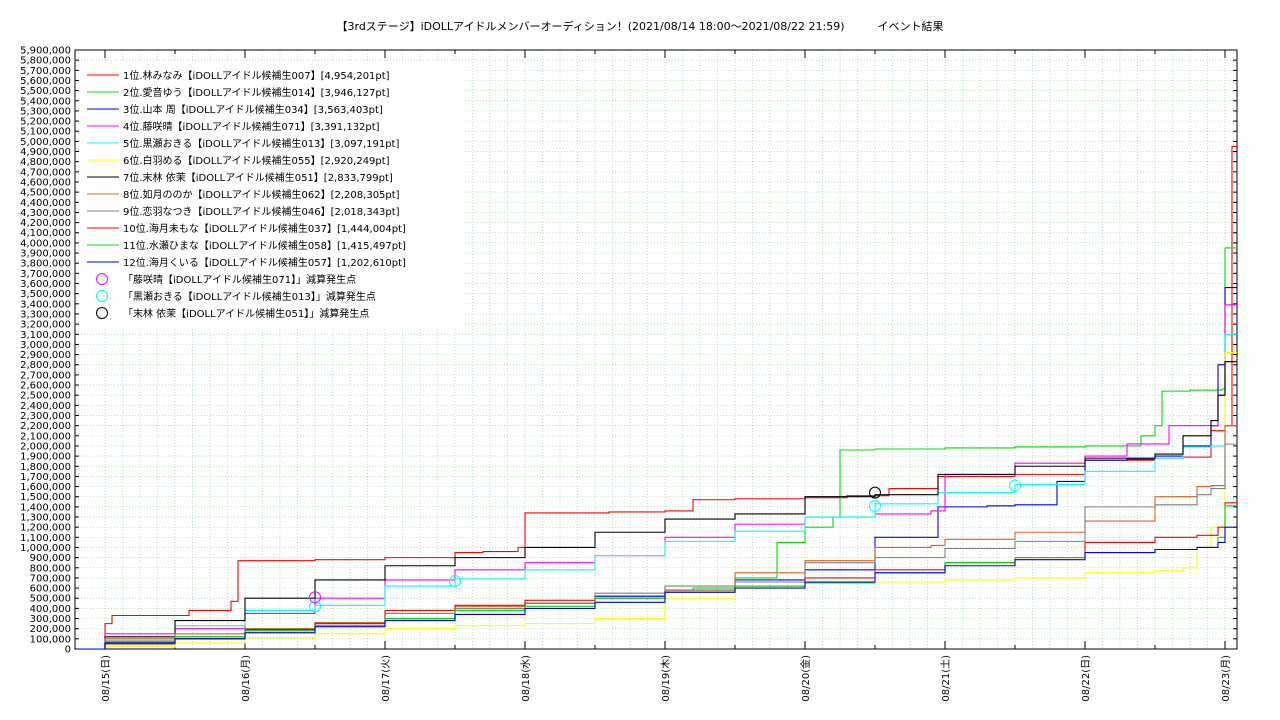  Describe the element at coordinates (45, 477) in the screenshot. I see `y-tick-label: 1,700,000` at that location.